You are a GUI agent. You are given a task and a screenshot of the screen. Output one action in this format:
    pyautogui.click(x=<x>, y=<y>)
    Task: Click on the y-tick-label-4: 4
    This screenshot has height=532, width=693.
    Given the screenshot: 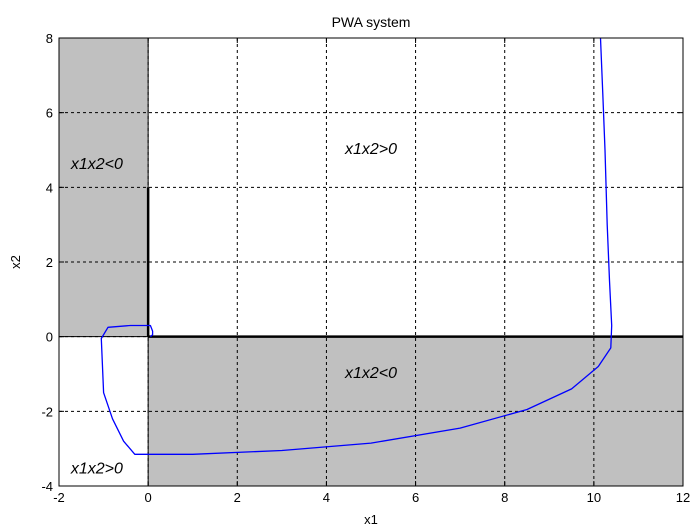 What is the action you would take?
    pyautogui.click(x=49, y=187)
    